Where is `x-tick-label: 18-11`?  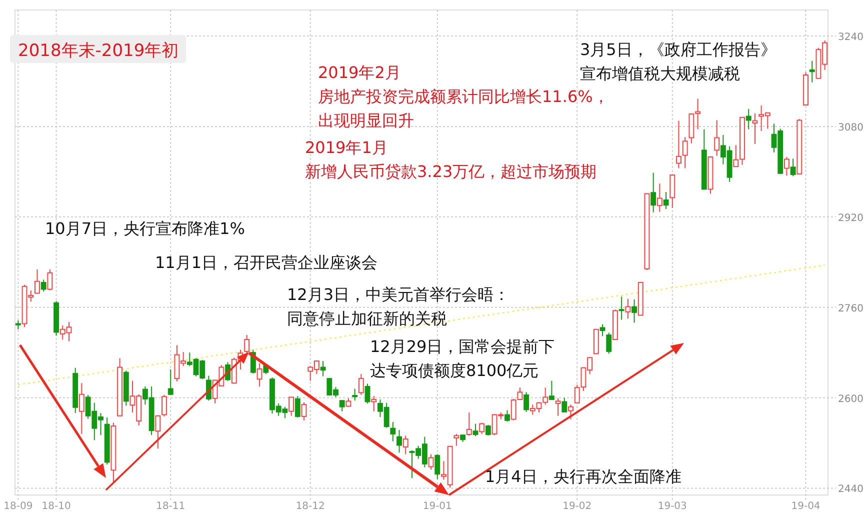
x-tick-label: 18-11 is located at coordinates (171, 506).